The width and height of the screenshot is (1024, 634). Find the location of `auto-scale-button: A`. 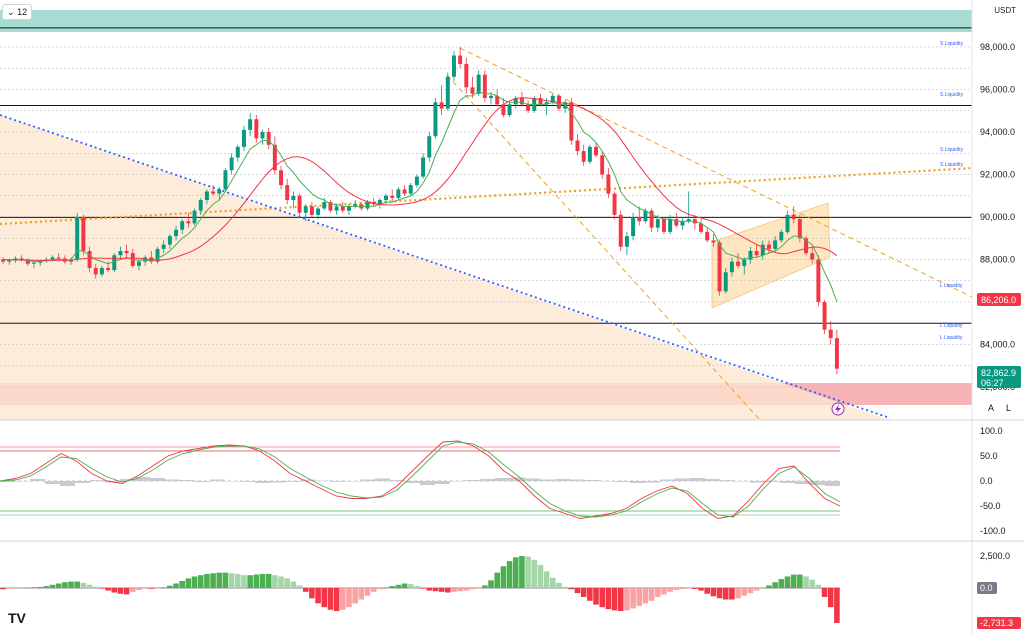

auto-scale-button: A is located at coordinates (991, 408).